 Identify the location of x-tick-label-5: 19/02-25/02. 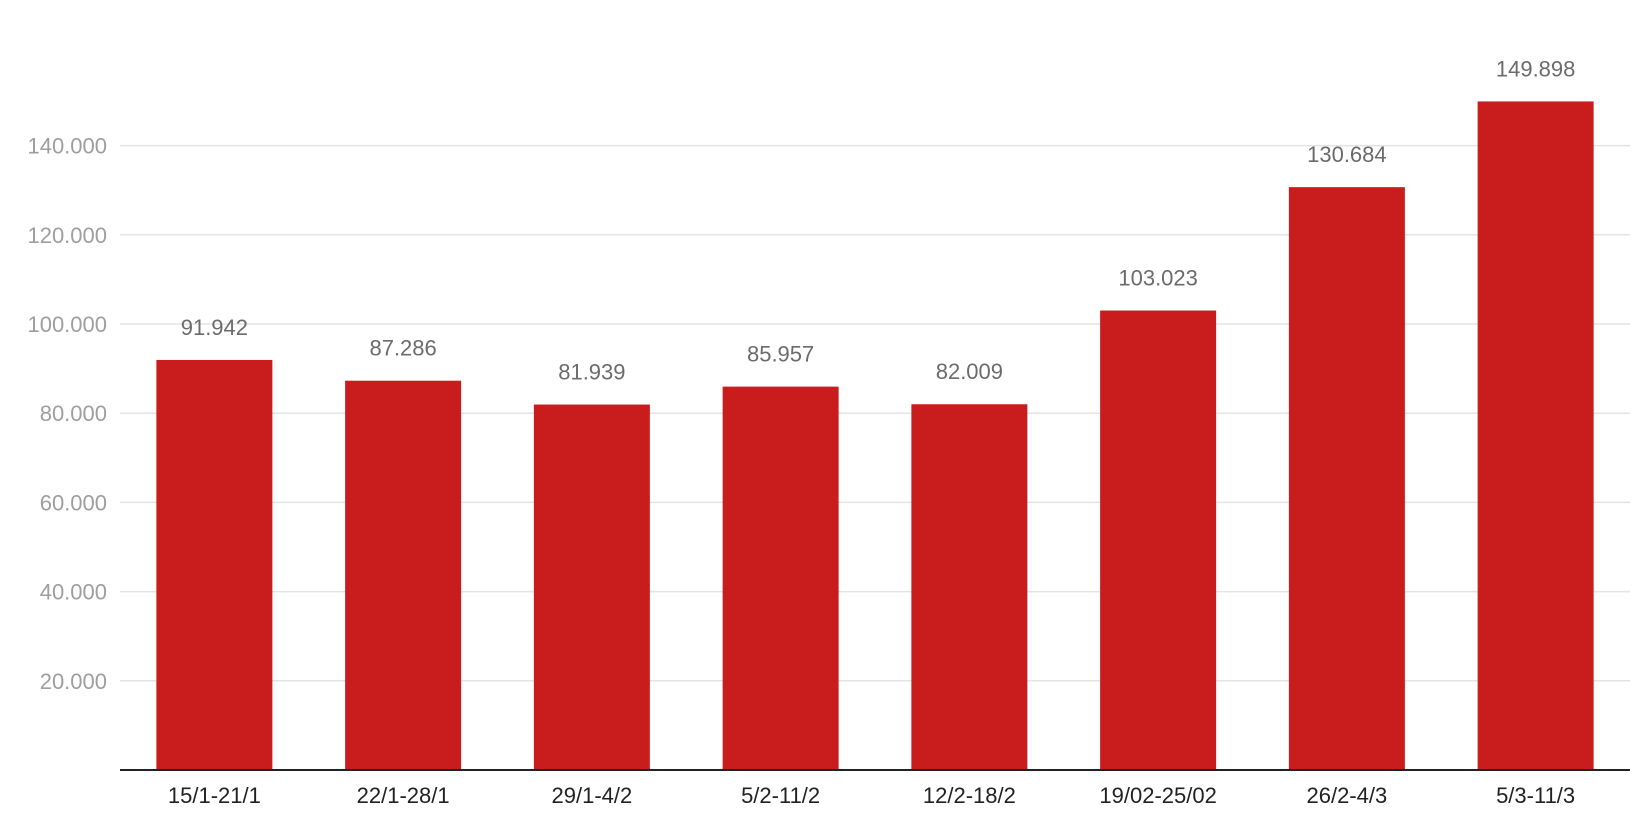
(1157, 795).